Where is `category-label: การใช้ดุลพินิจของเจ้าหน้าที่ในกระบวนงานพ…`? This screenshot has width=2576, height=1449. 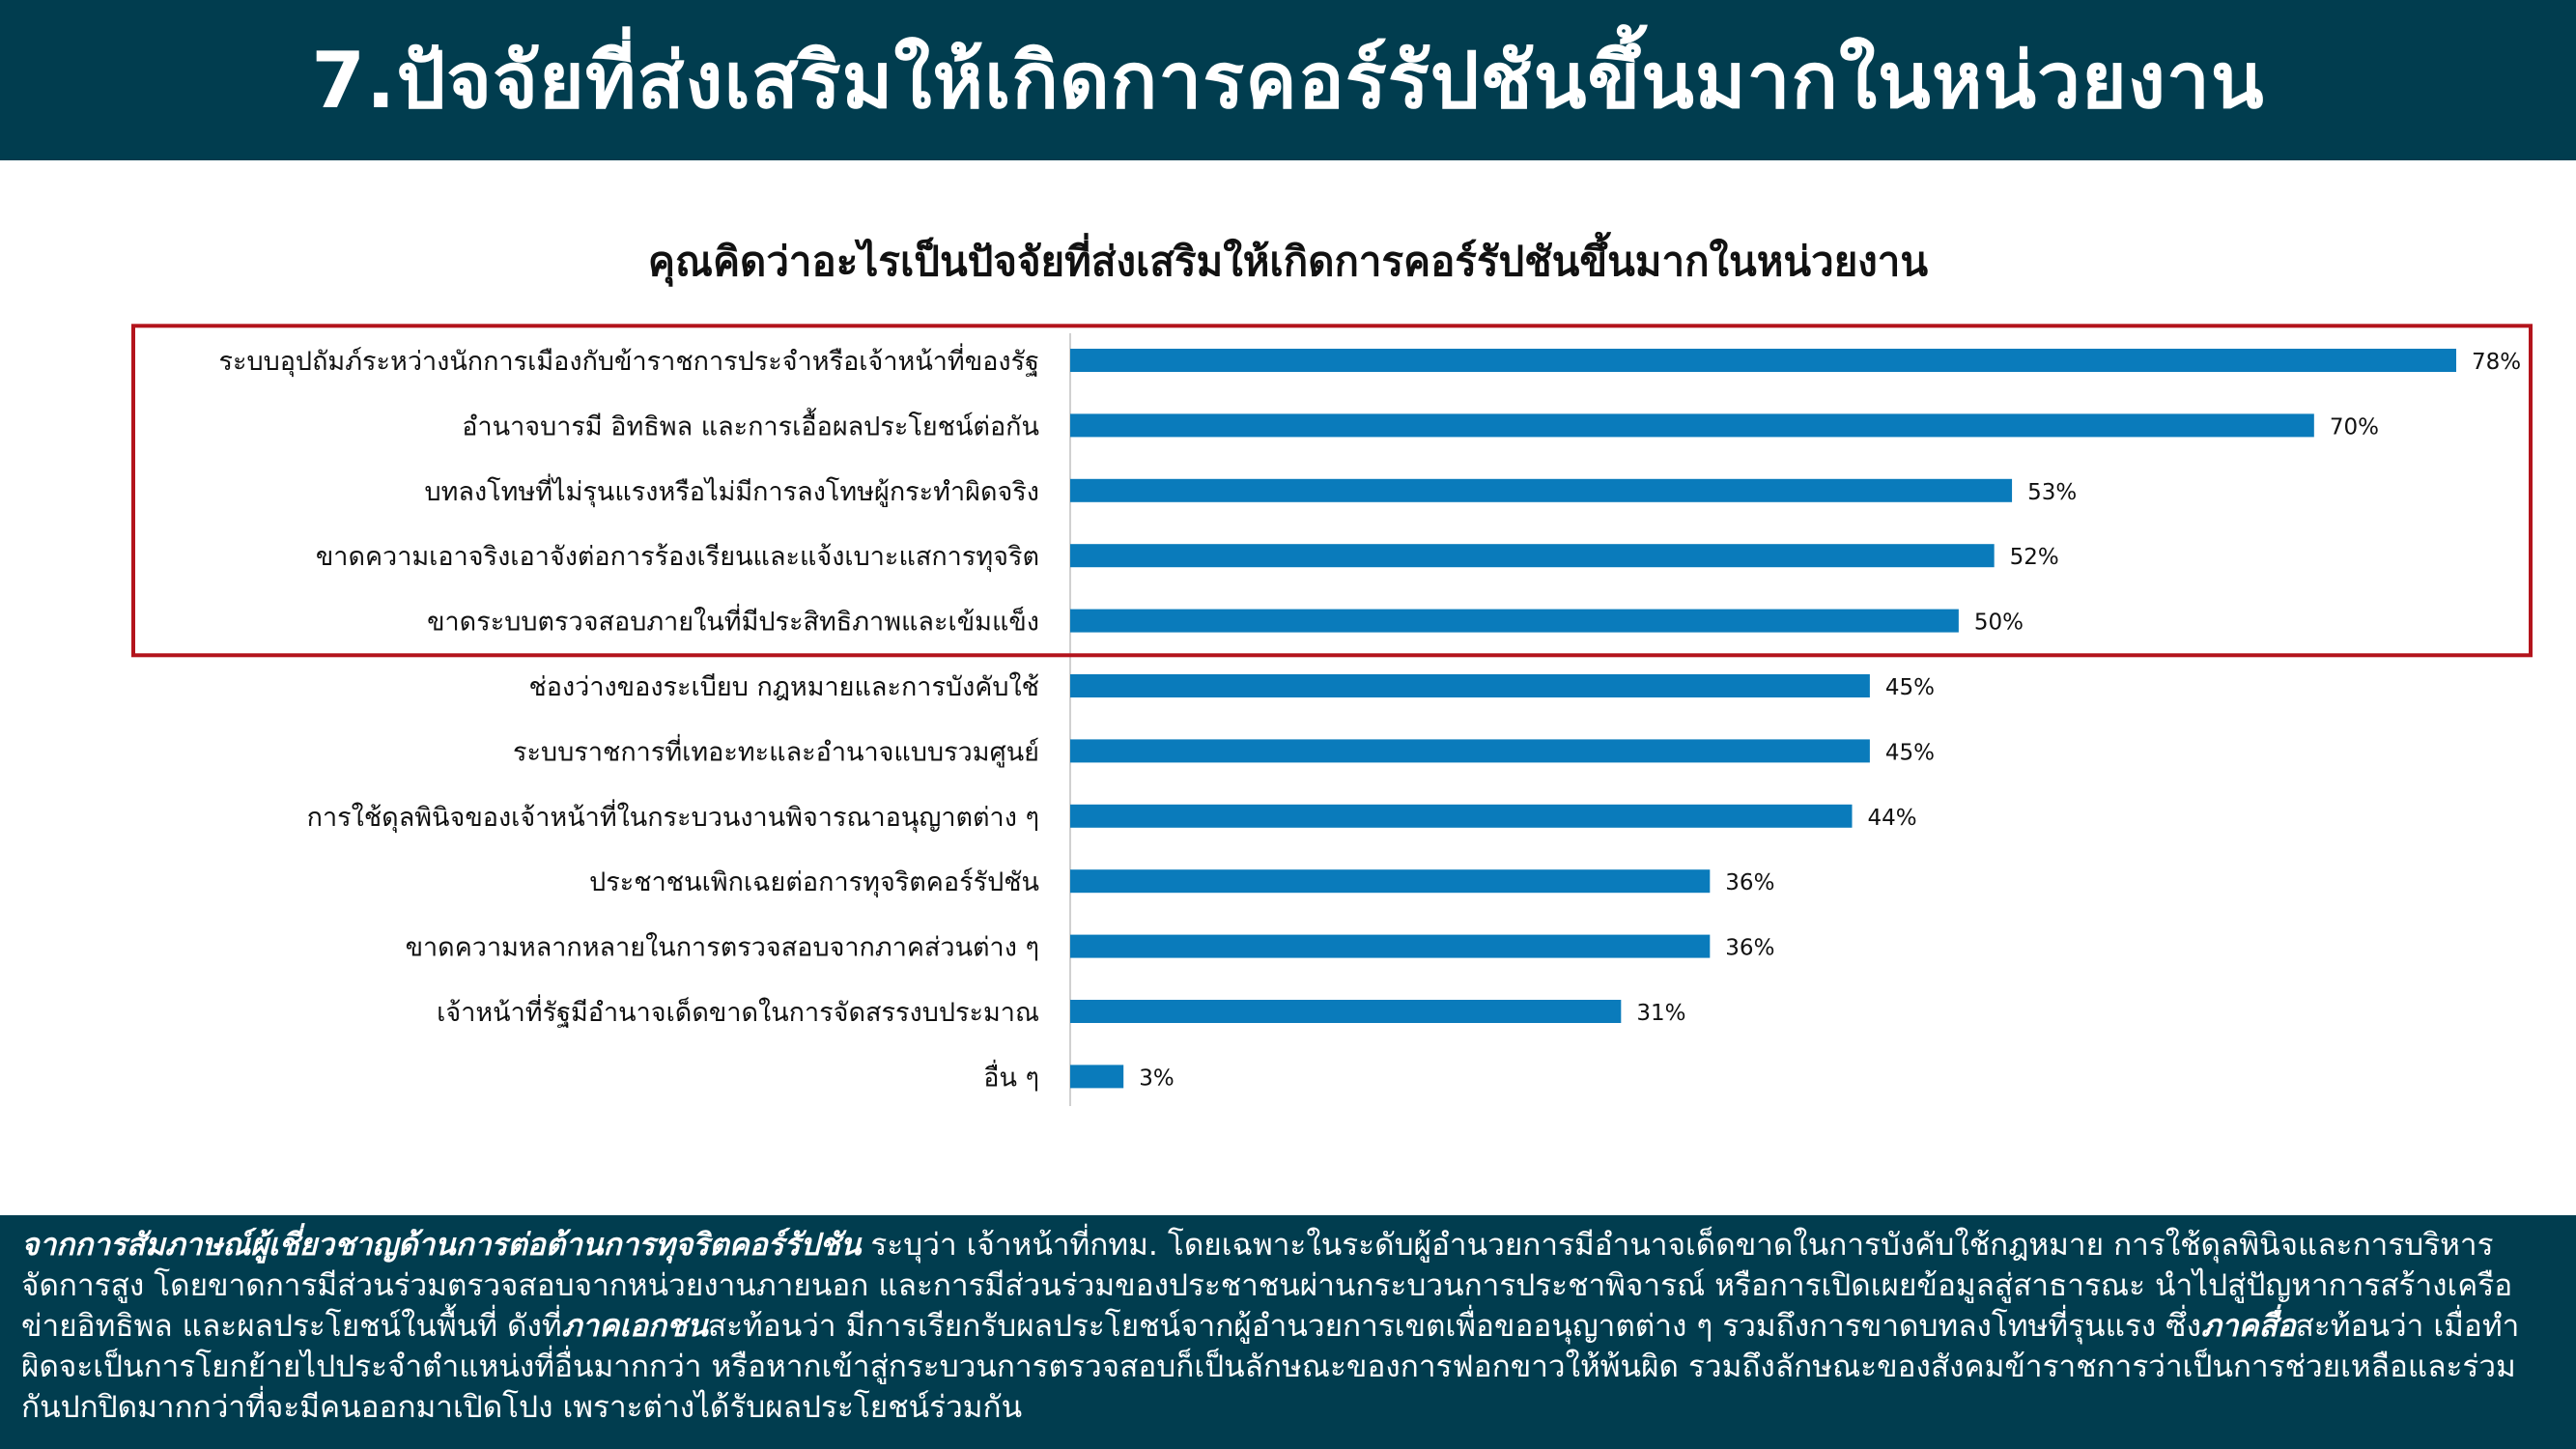
category-label: การใช้ดุลพินิจของเจ้าหน้าที่ในกระบวนงานพ… is located at coordinates (673, 816).